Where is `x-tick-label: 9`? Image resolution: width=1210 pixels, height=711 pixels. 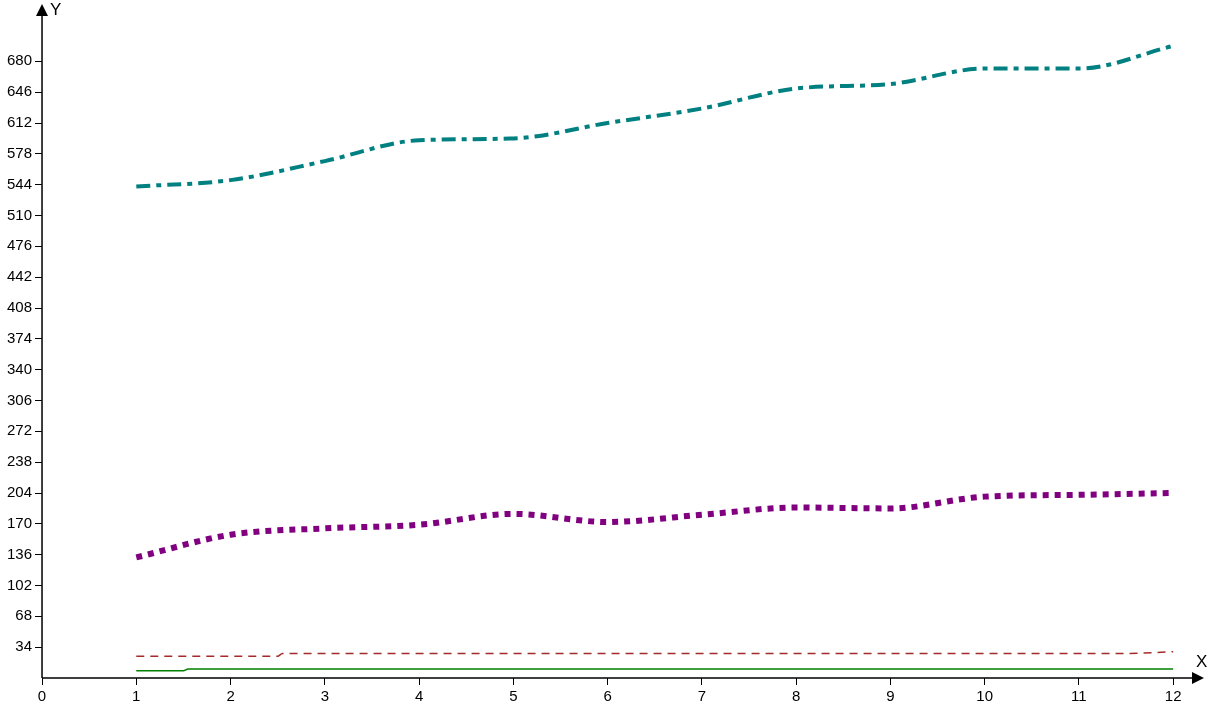
x-tick-label: 9 is located at coordinates (890, 696).